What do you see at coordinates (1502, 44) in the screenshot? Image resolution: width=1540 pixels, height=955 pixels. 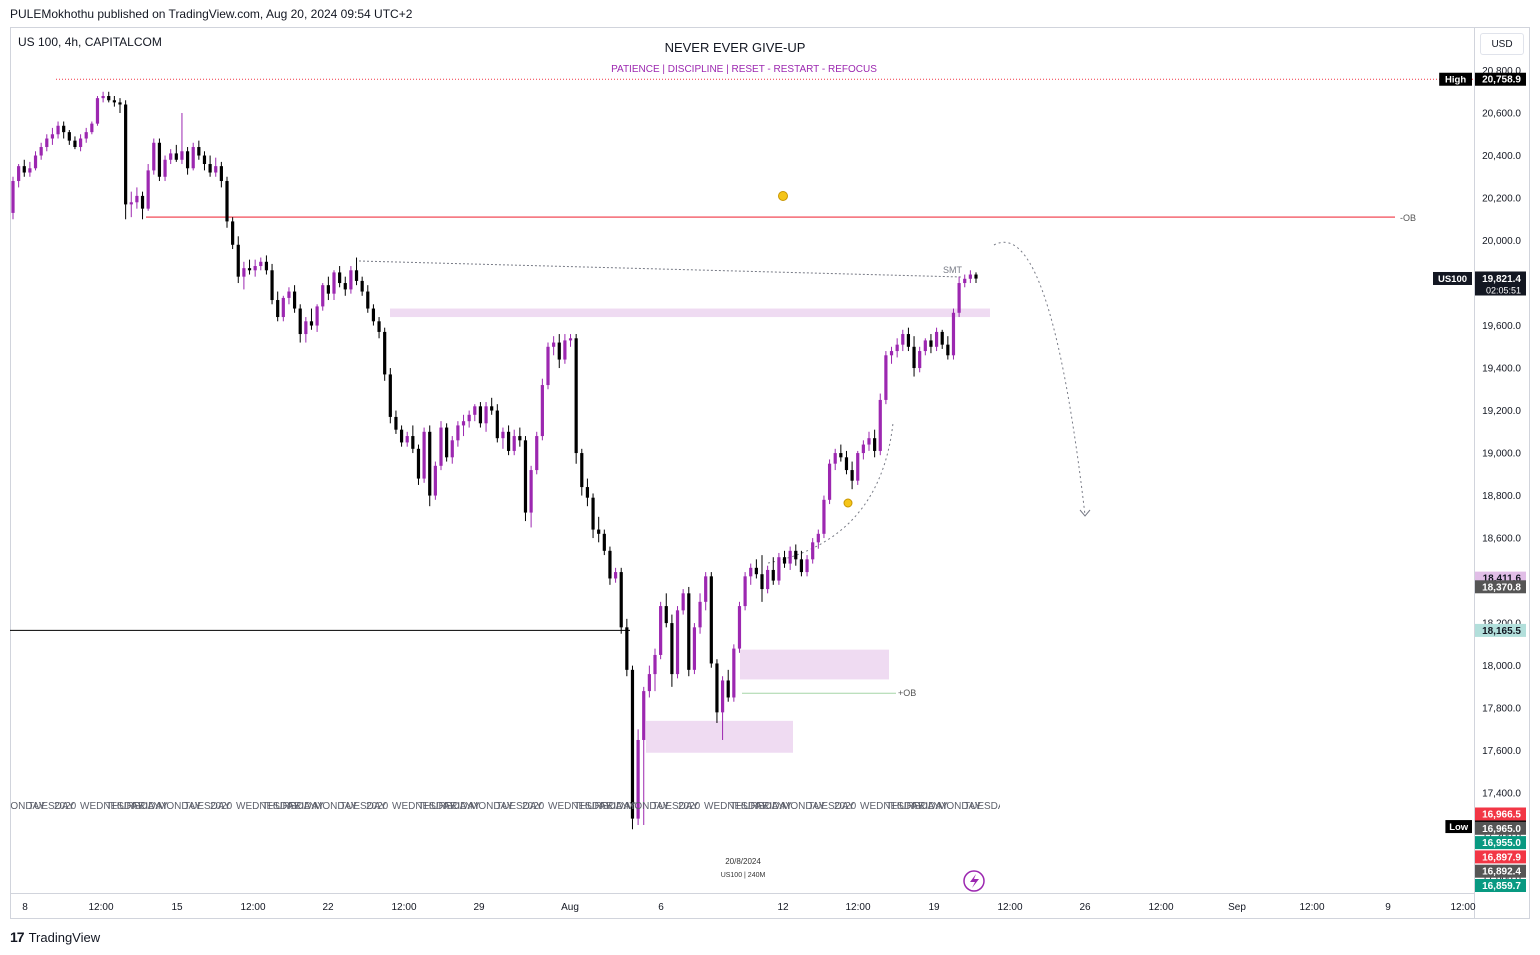 I see `currency-selector: USD` at bounding box center [1502, 44].